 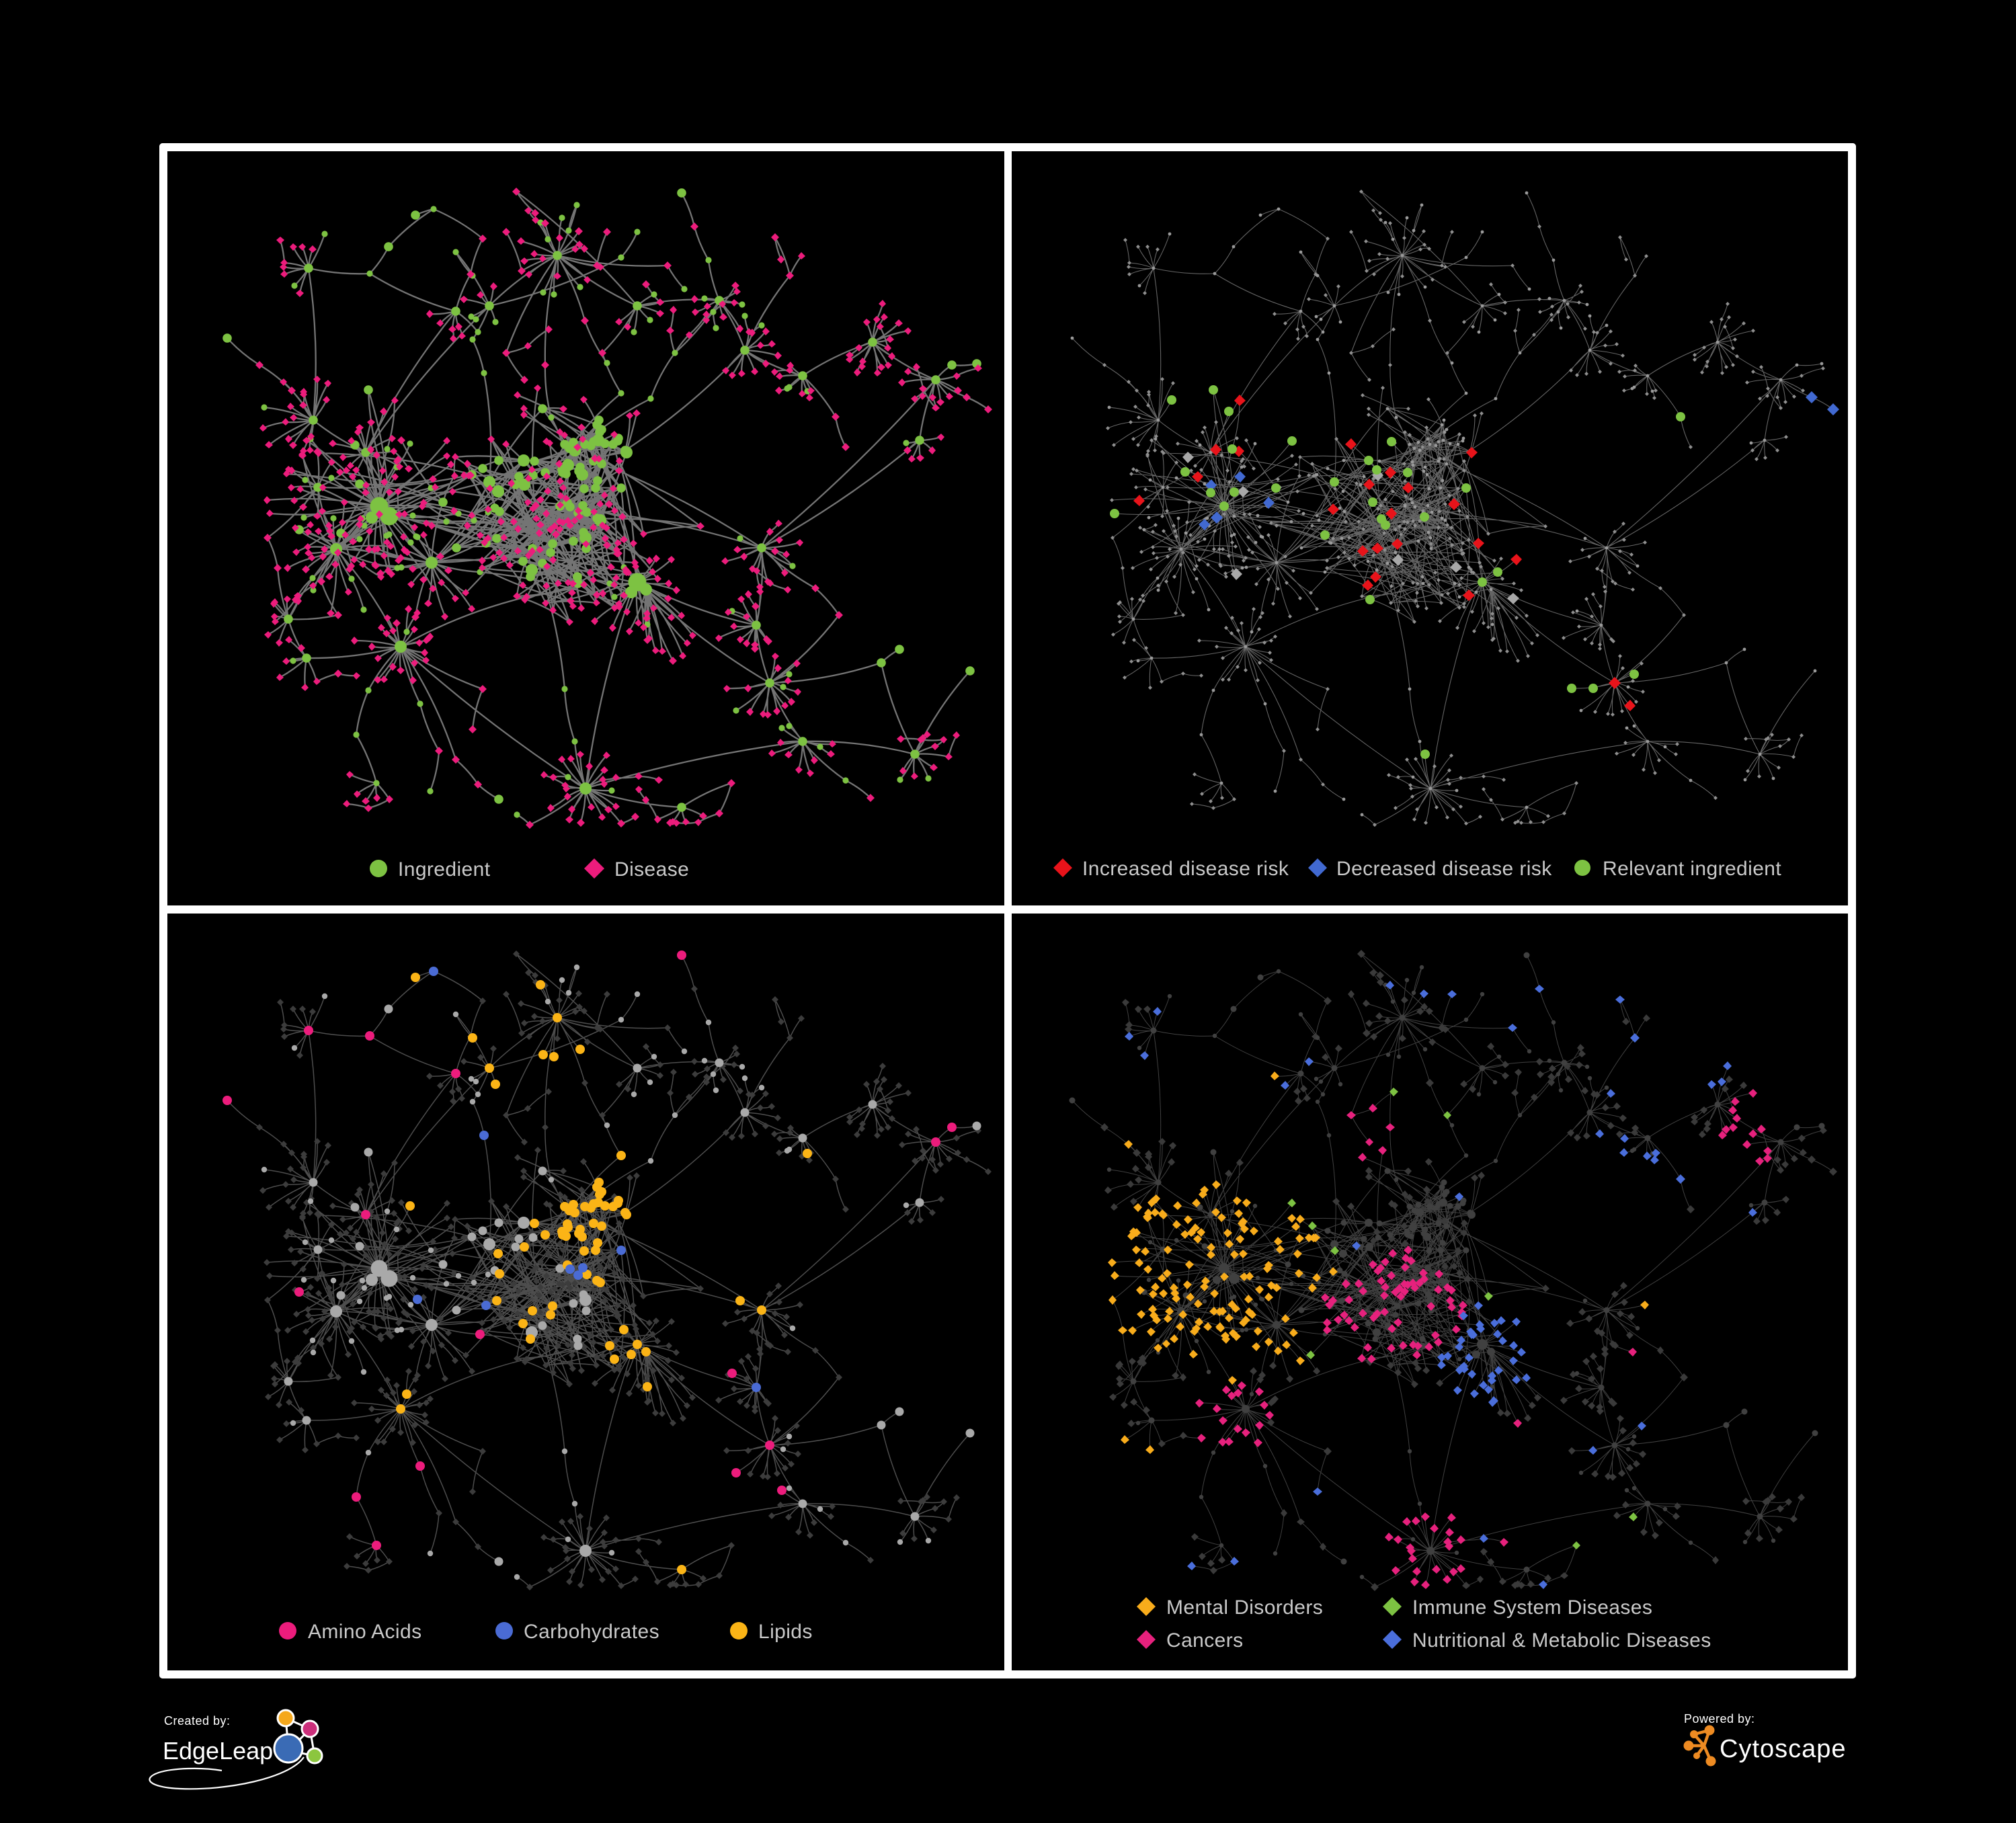 I want to click on svg-text: Powered by:, so click(x=1719, y=1719).